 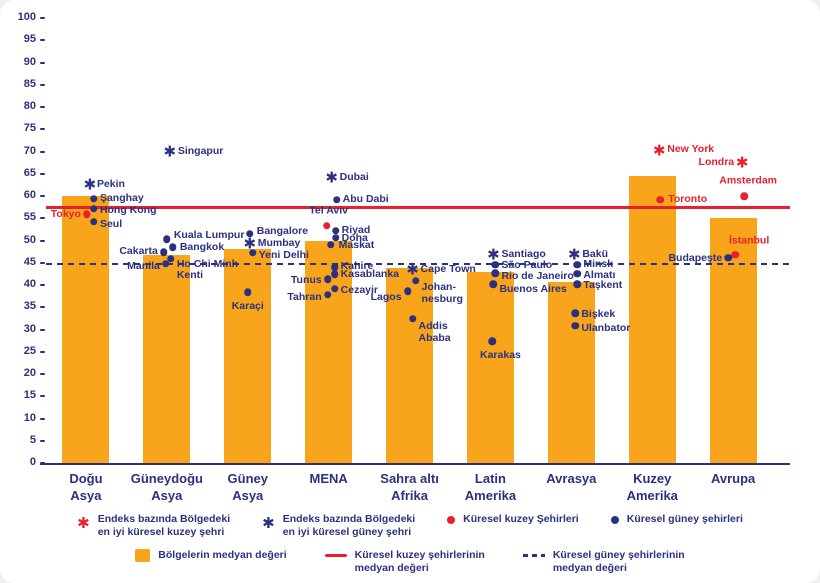 I want to click on city-label: Dubai, so click(x=354, y=177).